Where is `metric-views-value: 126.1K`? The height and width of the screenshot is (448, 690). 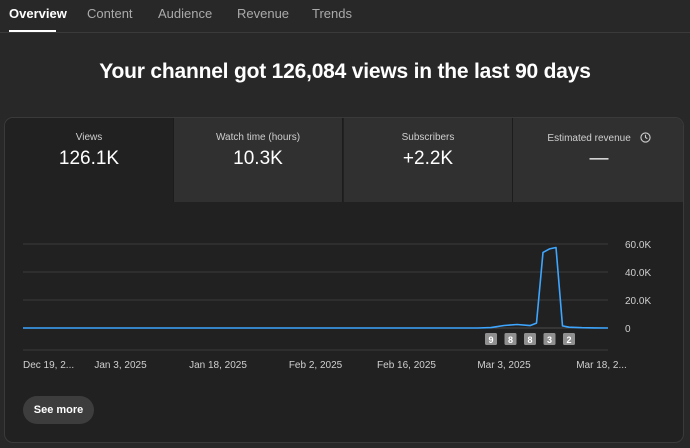 metric-views-value: 126.1K is located at coordinates (89, 158).